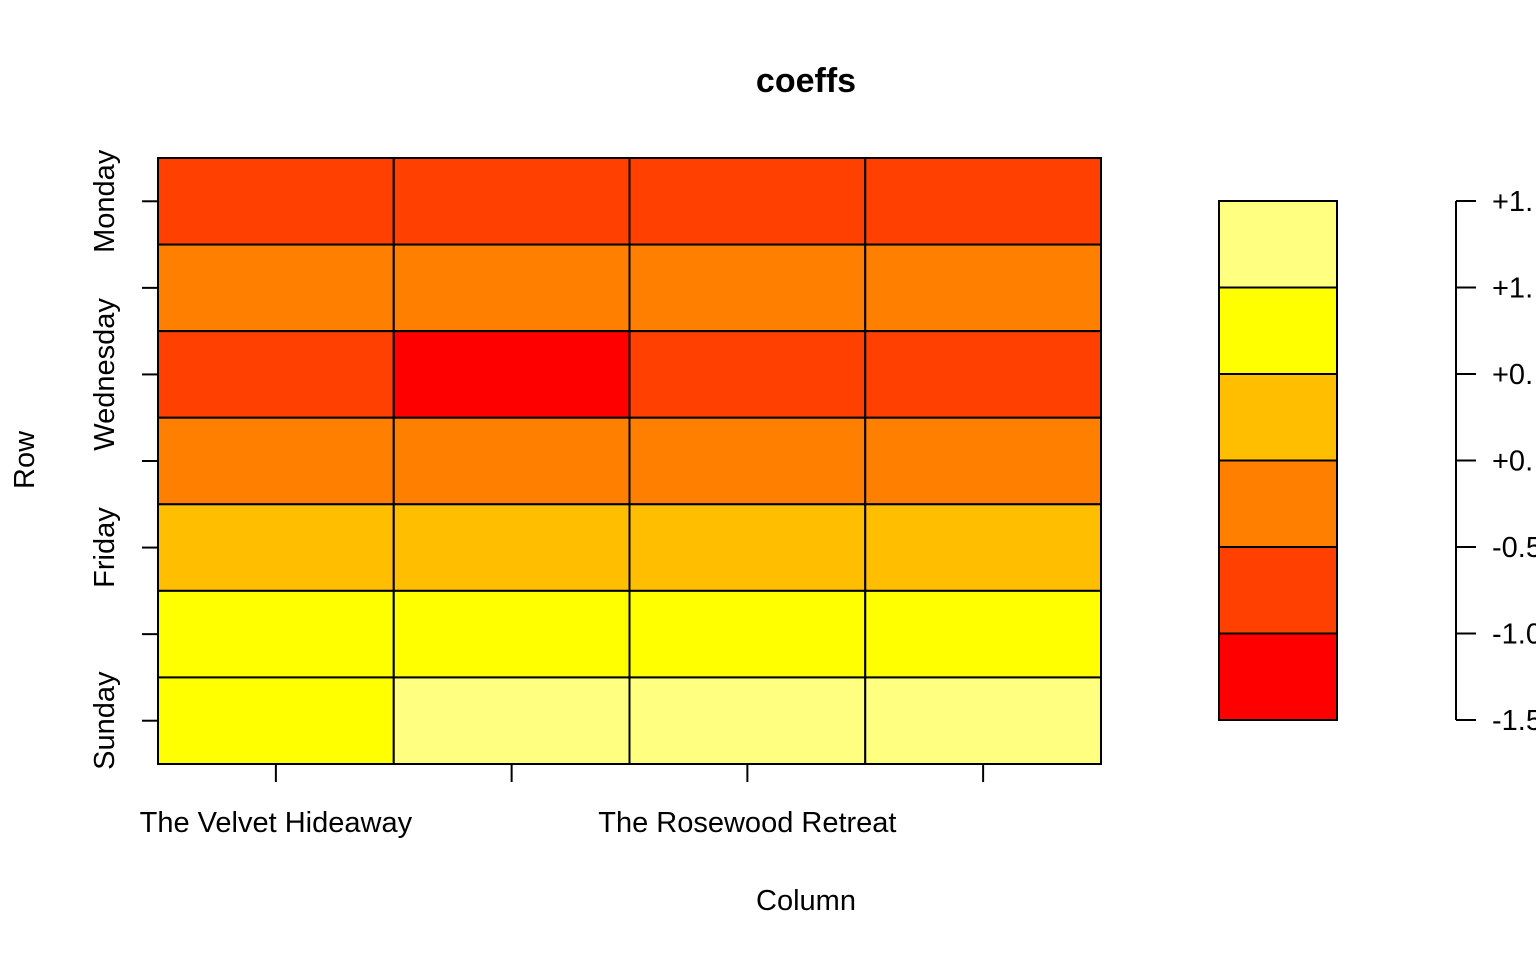 The height and width of the screenshot is (960, 1536). I want to click on legend-tick-label: -0.5, so click(1514, 548).